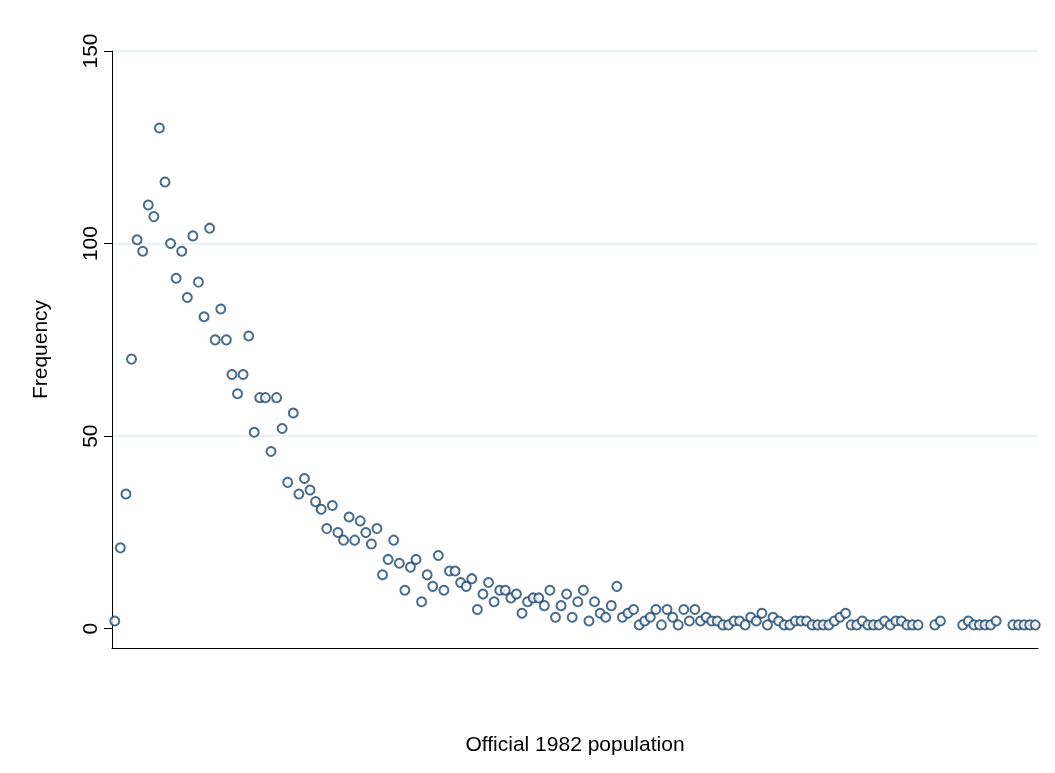 Image resolution: width=1055 pixels, height=773 pixels. What do you see at coordinates (39, 349) in the screenshot?
I see `y-axis-title: Frequency` at bounding box center [39, 349].